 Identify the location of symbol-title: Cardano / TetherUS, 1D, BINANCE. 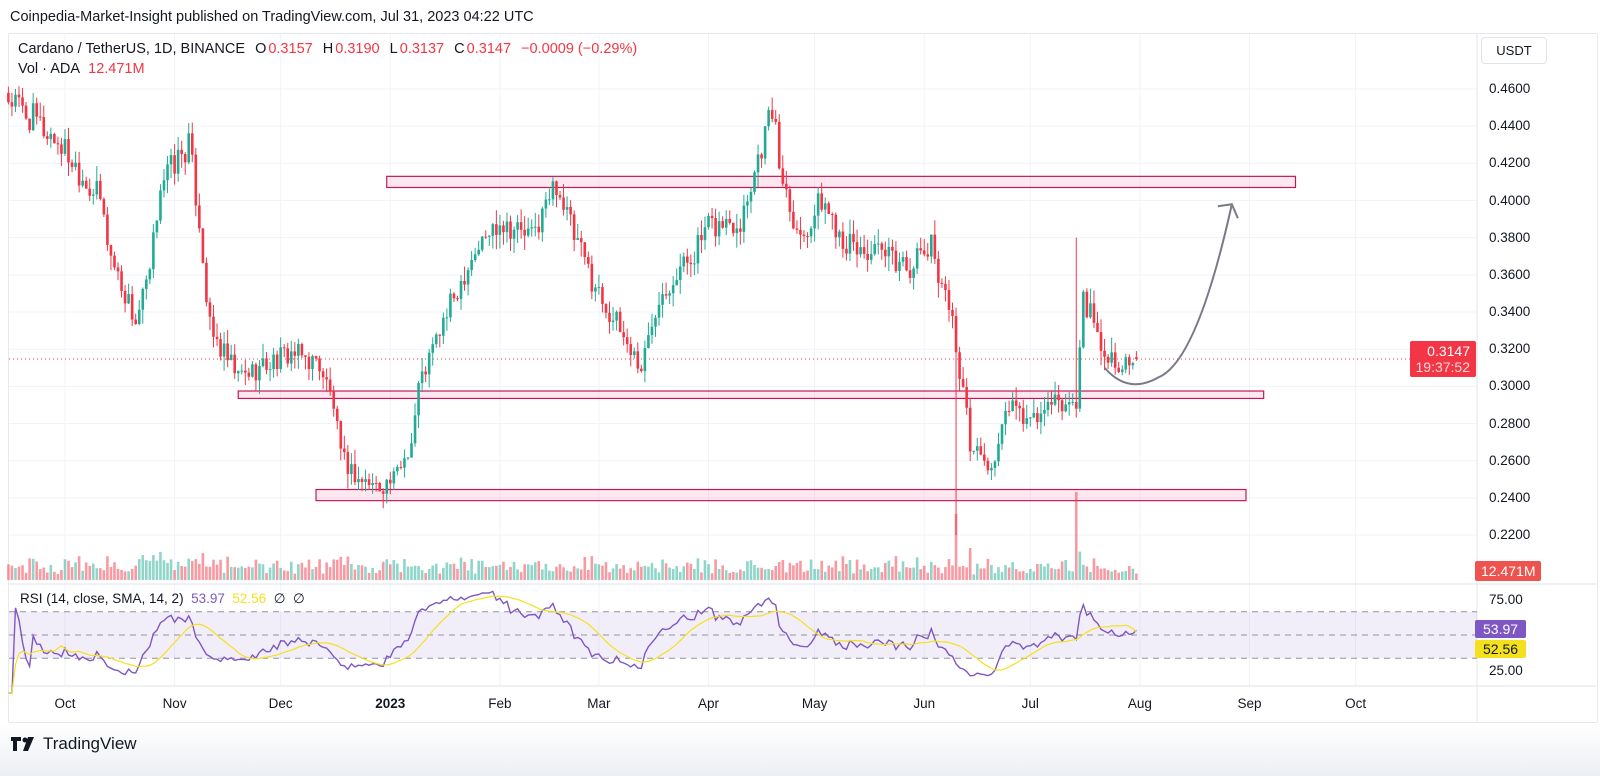
(131, 49).